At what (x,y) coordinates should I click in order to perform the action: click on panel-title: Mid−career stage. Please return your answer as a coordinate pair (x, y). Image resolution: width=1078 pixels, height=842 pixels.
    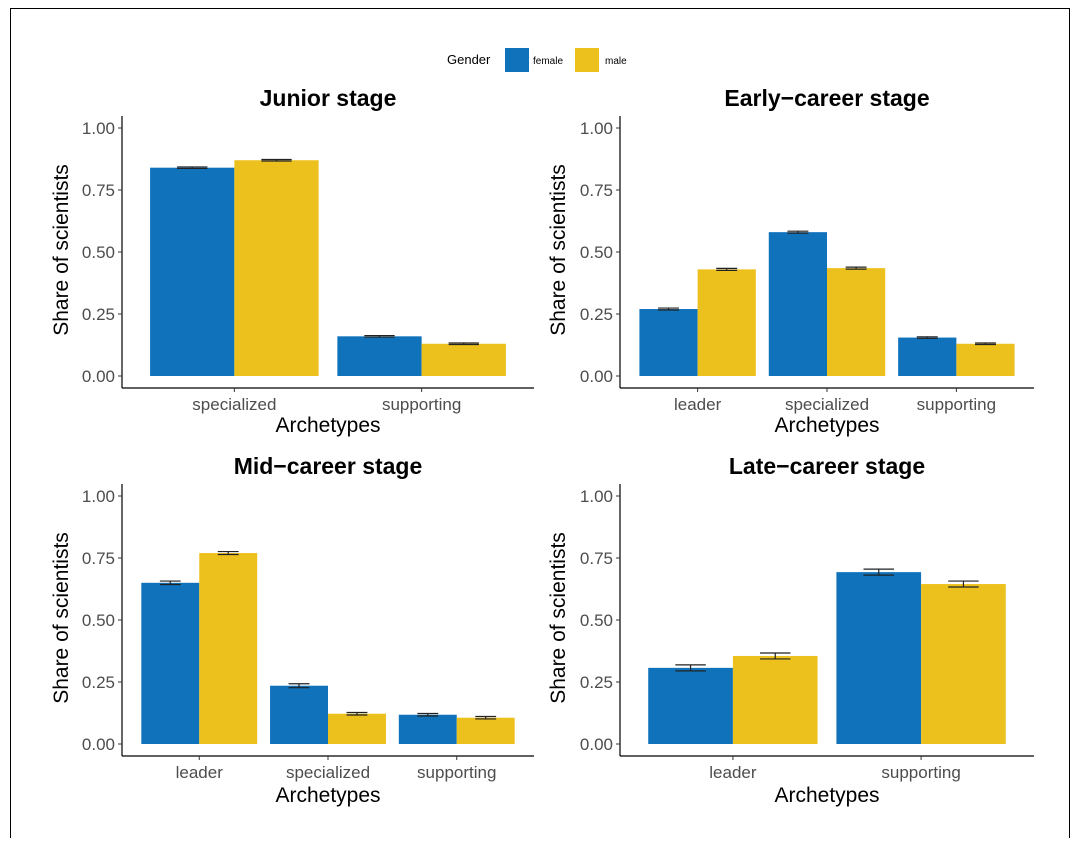
    Looking at the image, I should click on (328, 466).